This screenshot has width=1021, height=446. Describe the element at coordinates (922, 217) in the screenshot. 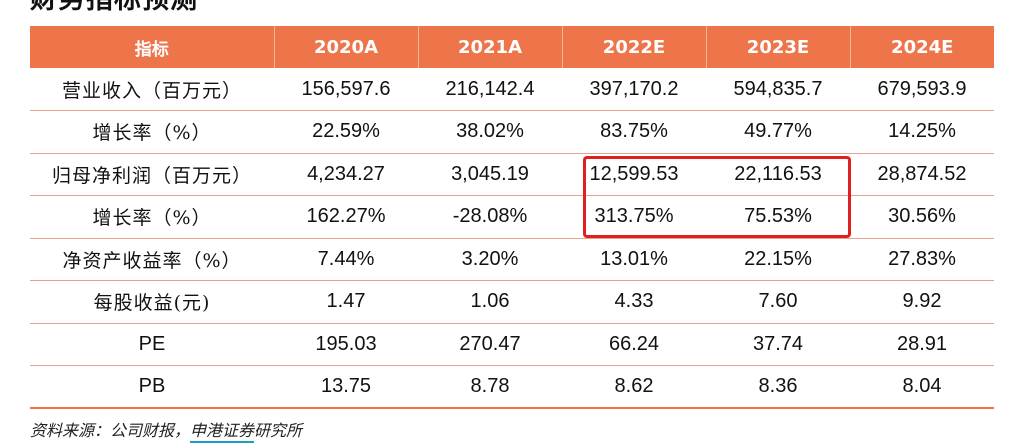

I see `table-cell: 30.56%` at that location.